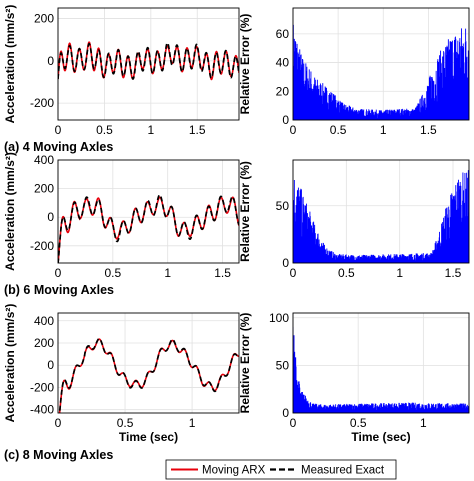  Describe the element at coordinates (42, 410) in the screenshot. I see `y-tick-label: -400` at that location.